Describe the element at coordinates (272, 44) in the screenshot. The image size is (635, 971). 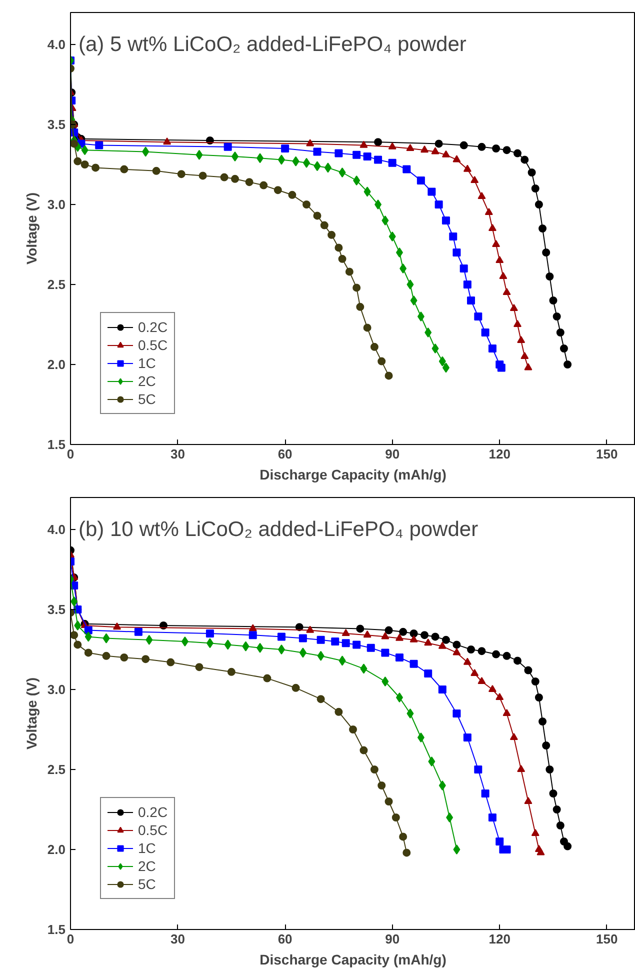
I see `text: (a) 5 wt% LiCoO₂ added-LiFePO₄ powder` at that location.